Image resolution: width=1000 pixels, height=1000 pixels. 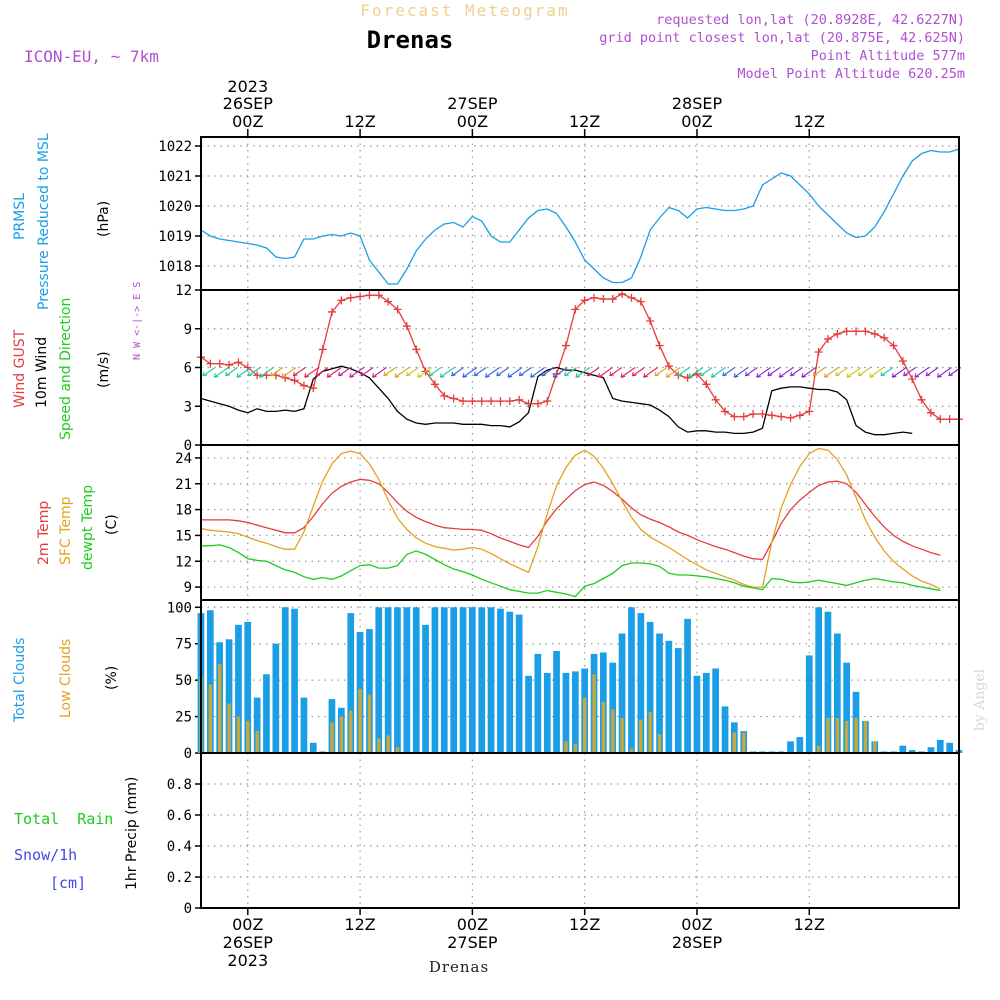 I want to click on model-label: ICON-EU, ~ 7km, so click(x=91, y=56).